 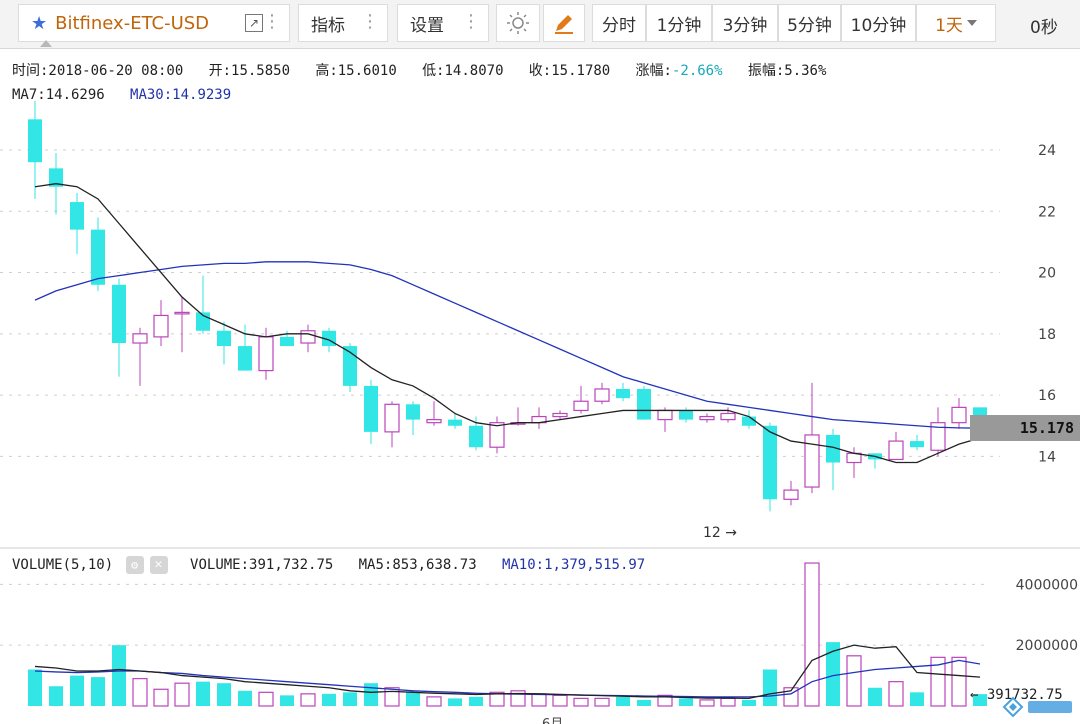 I want to click on chevron-down-icon, so click(x=971, y=23).